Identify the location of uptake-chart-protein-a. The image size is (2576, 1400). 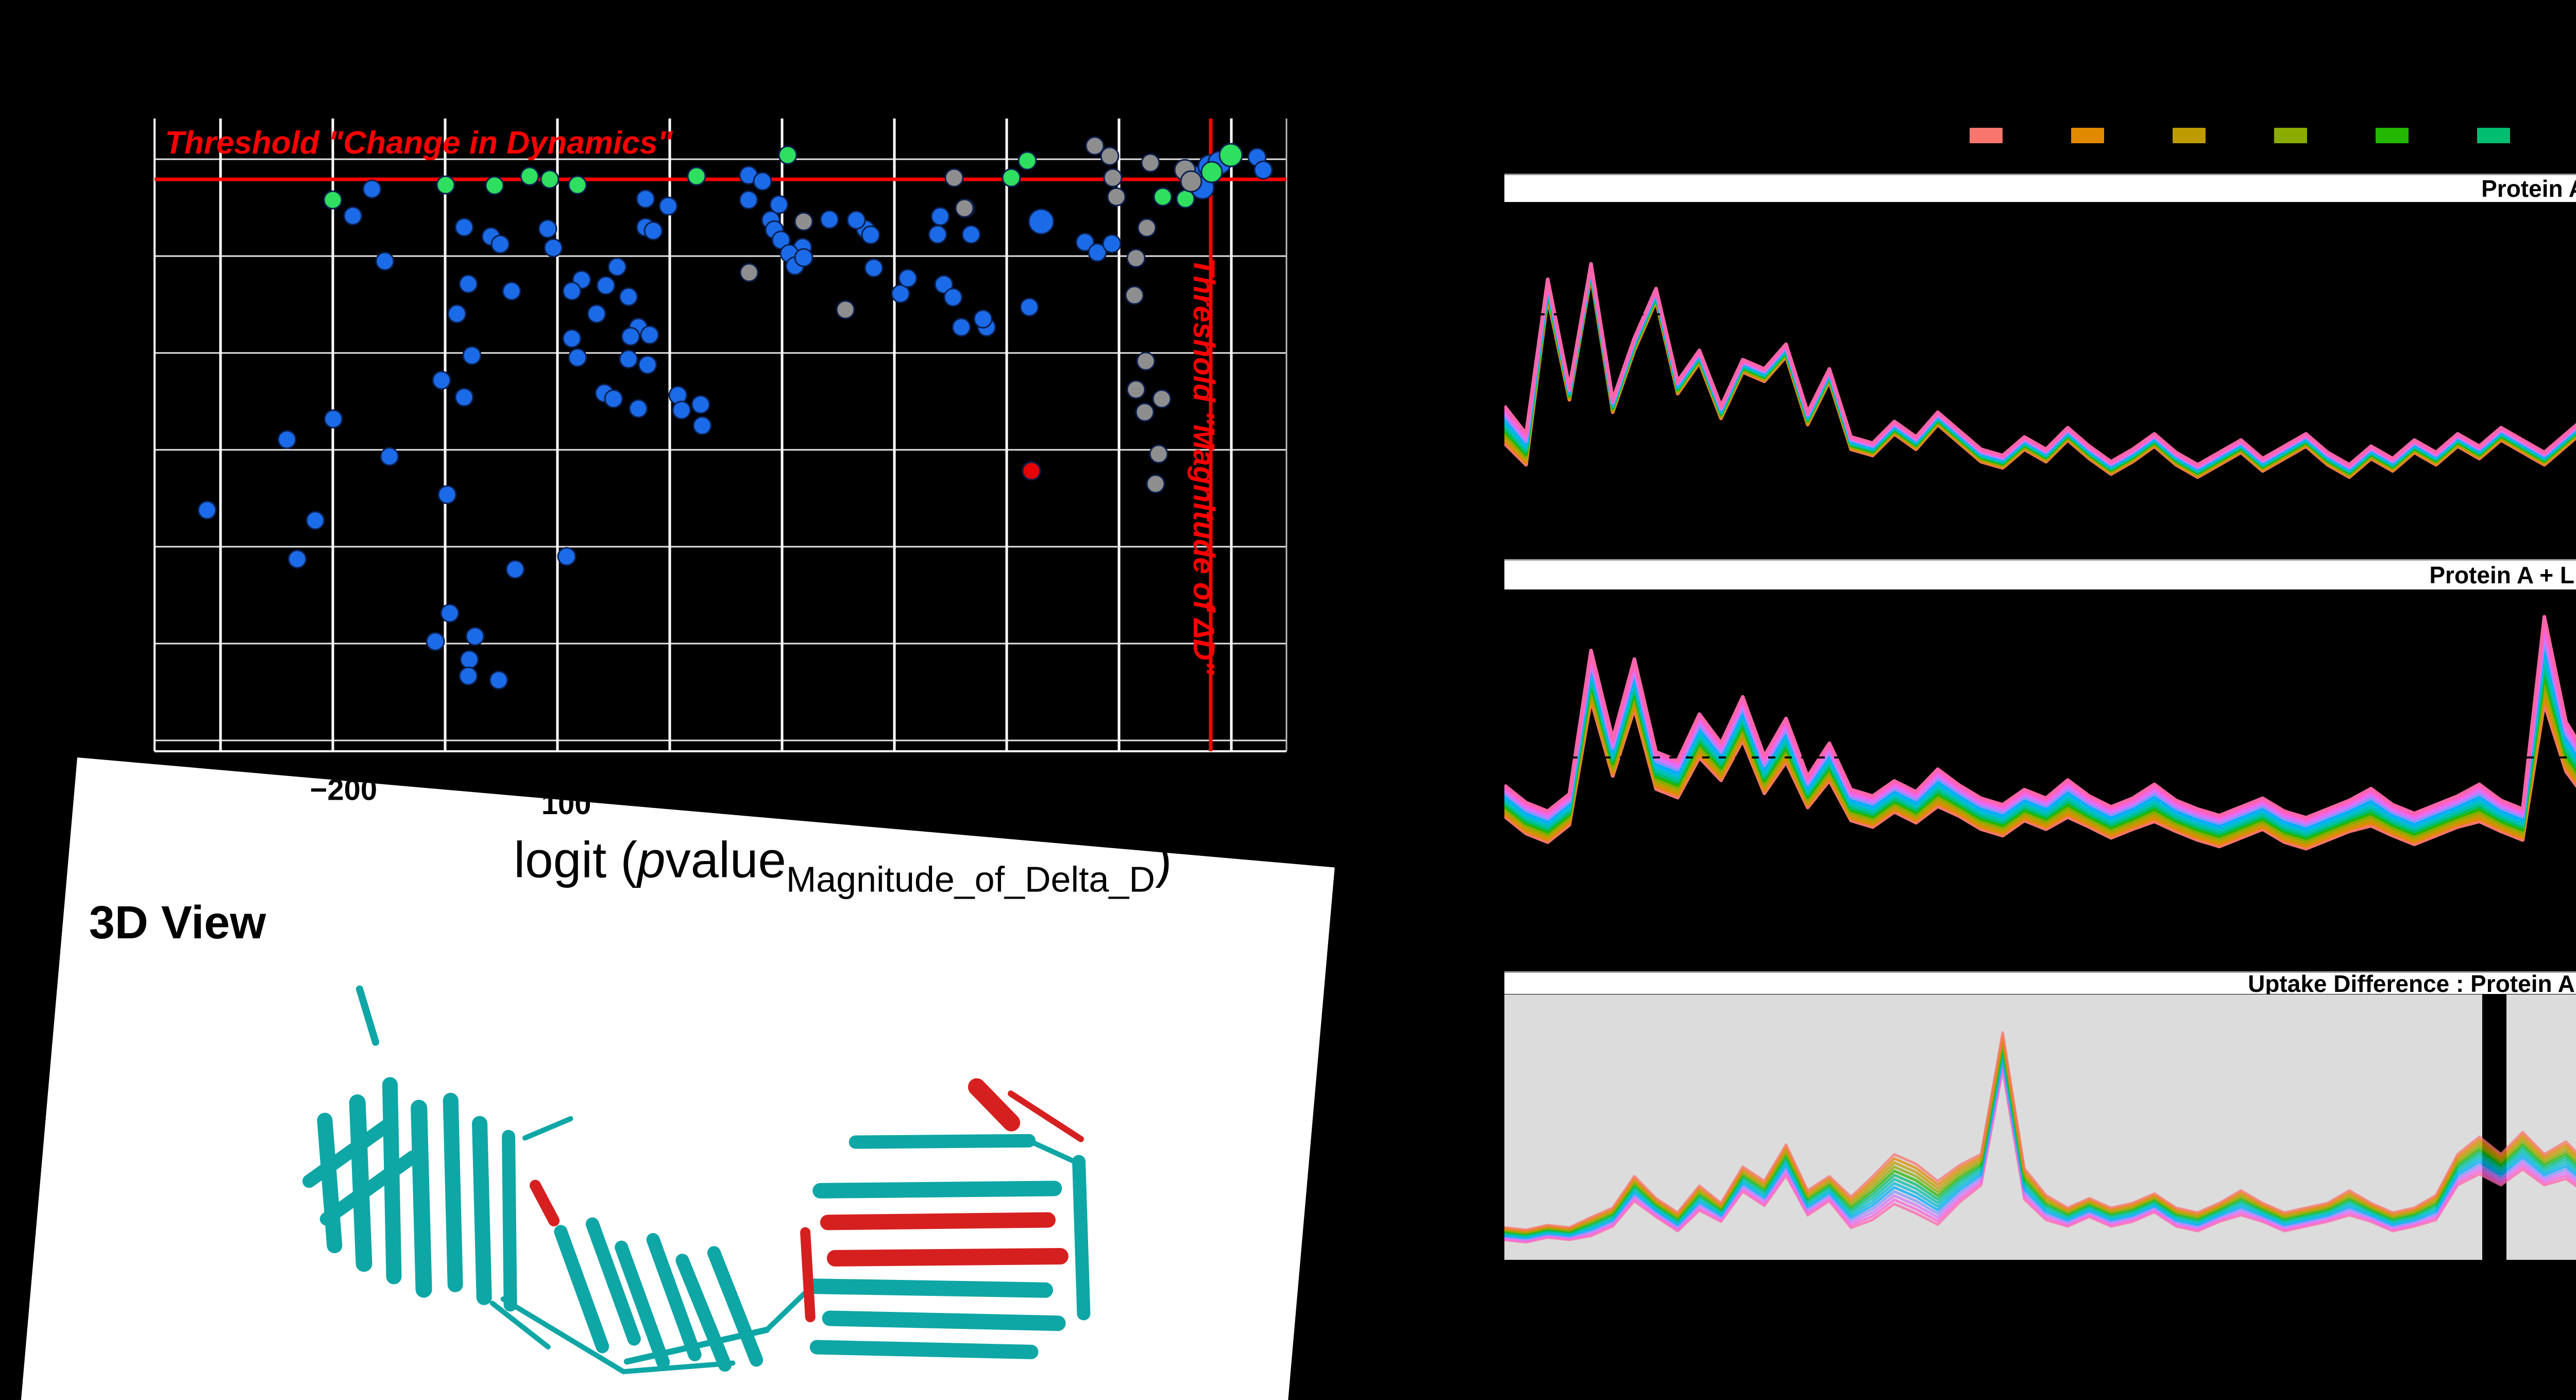
(2040, 382).